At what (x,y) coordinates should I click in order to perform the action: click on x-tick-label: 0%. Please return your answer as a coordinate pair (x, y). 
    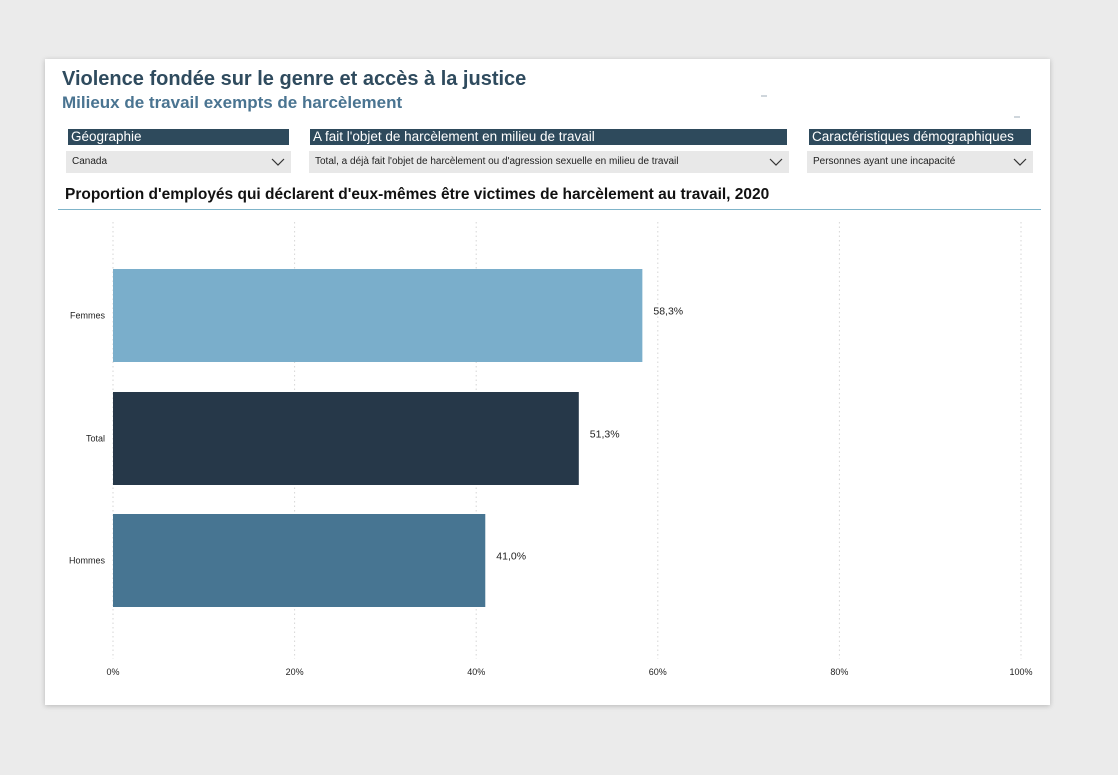
    Looking at the image, I should click on (112, 672).